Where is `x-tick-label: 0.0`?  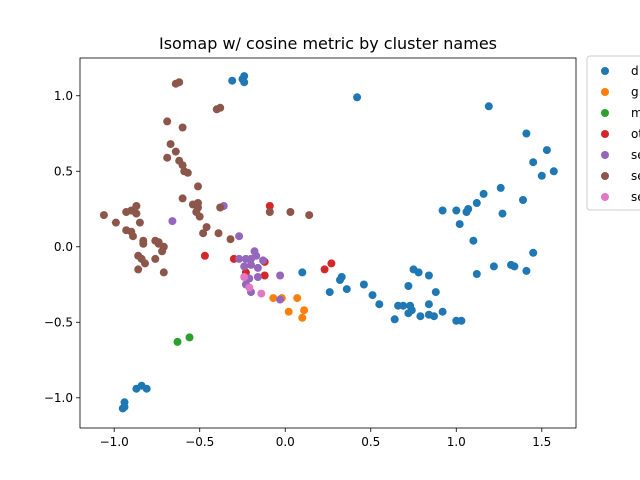
x-tick-label: 0.0 is located at coordinates (285, 442).